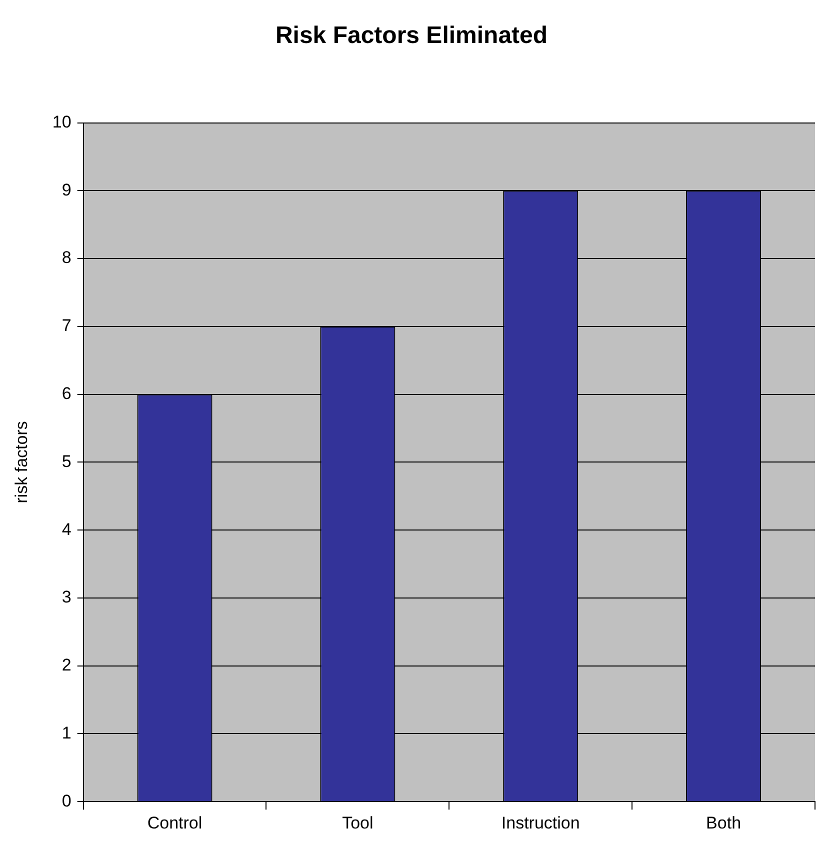  What do you see at coordinates (67, 597) in the screenshot?
I see `y-tick-label: 3` at bounding box center [67, 597].